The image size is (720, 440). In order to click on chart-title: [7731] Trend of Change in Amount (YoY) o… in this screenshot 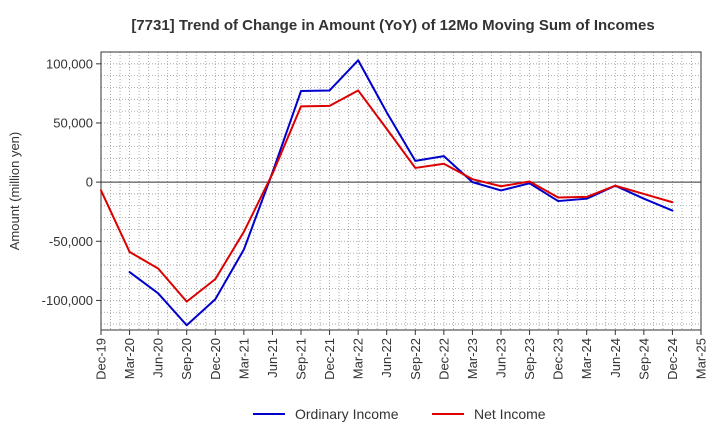, I will do `click(392, 25)`.